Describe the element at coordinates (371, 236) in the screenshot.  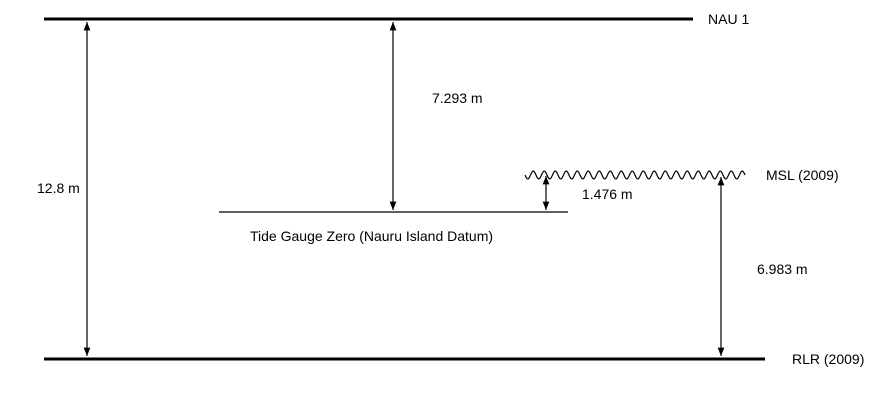
I see `tide-gauge-zero-label: Tide Gauge Zero (Nauru Island Datum)` at that location.